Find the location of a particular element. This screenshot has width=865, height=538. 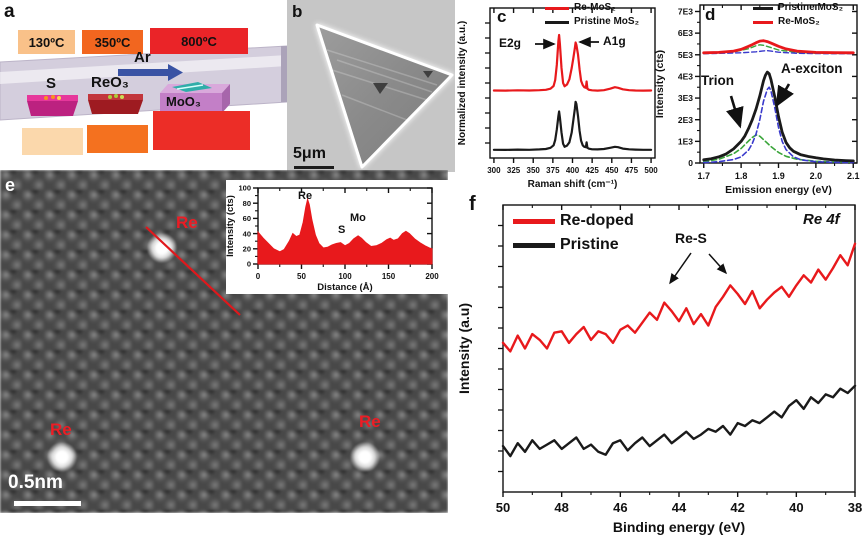

zone-350c-lower-block is located at coordinates (117, 139).